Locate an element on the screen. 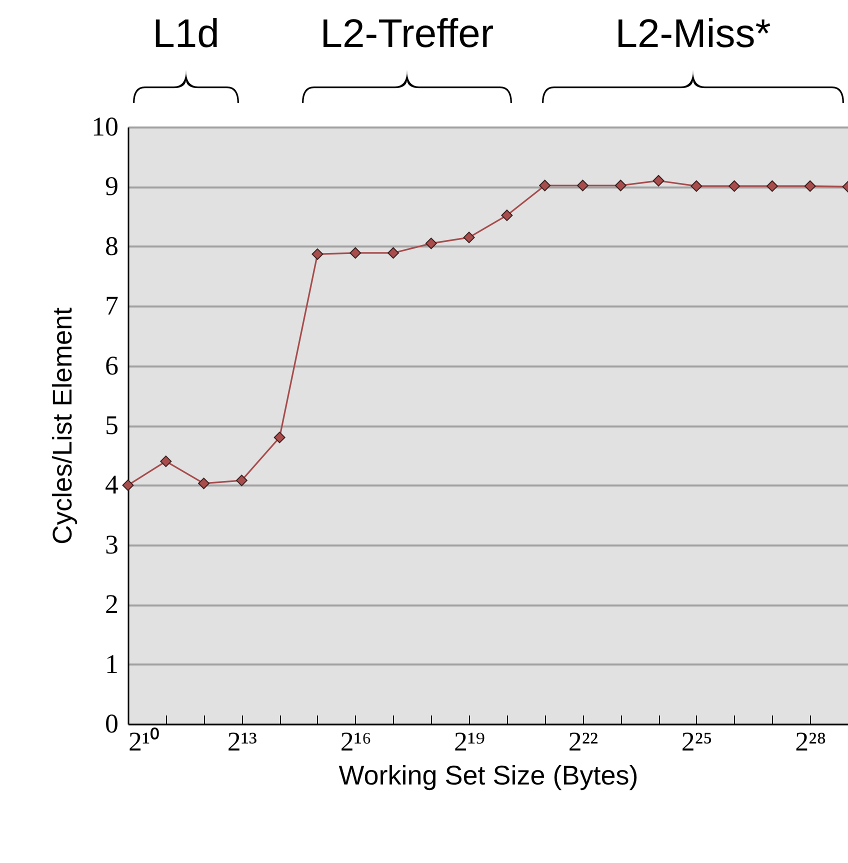  x-tick-label: 2²² is located at coordinates (583, 741).